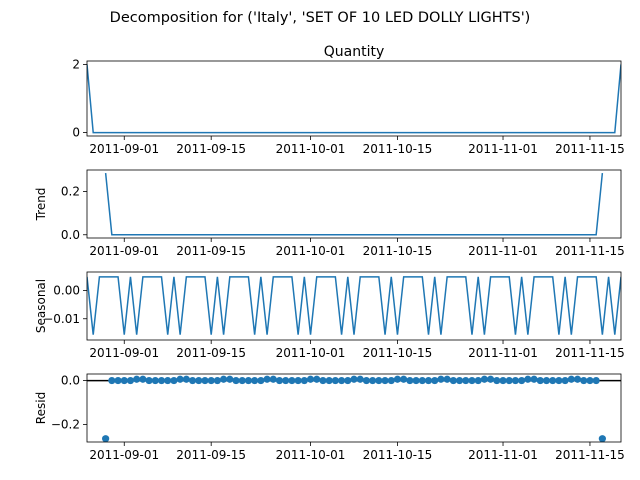 The width and height of the screenshot is (640, 480). Describe the element at coordinates (76, 133) in the screenshot. I see `y-tick-label: 0` at that location.